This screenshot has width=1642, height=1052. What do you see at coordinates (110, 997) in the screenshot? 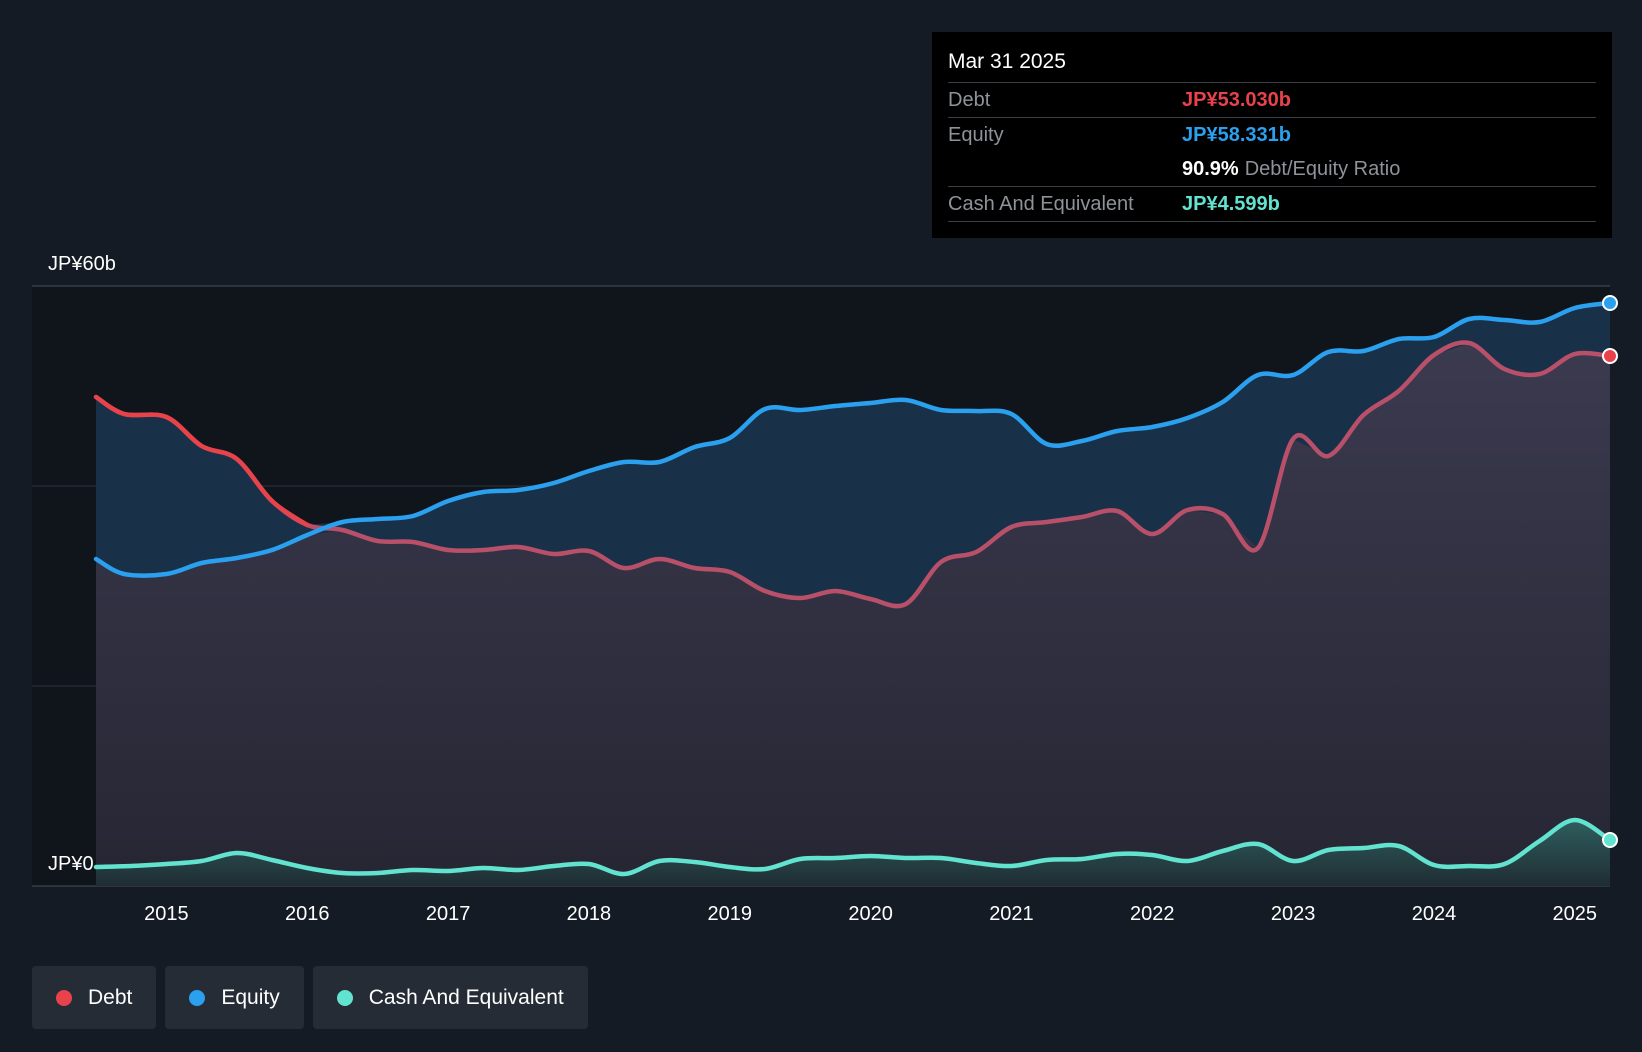
I see `legend-label-debt: Debt` at bounding box center [110, 997].